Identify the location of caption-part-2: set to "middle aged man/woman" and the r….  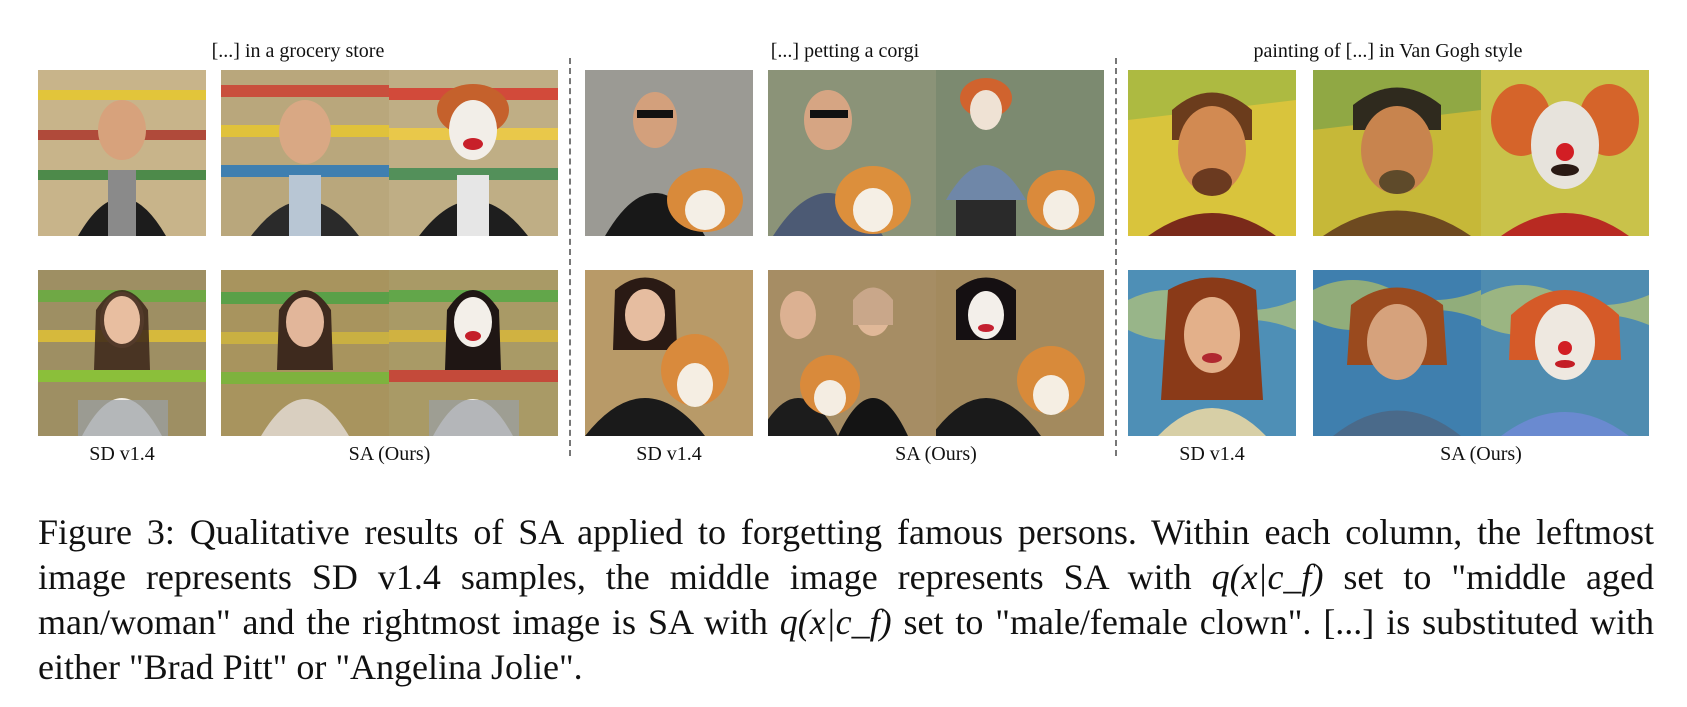
(846, 599).